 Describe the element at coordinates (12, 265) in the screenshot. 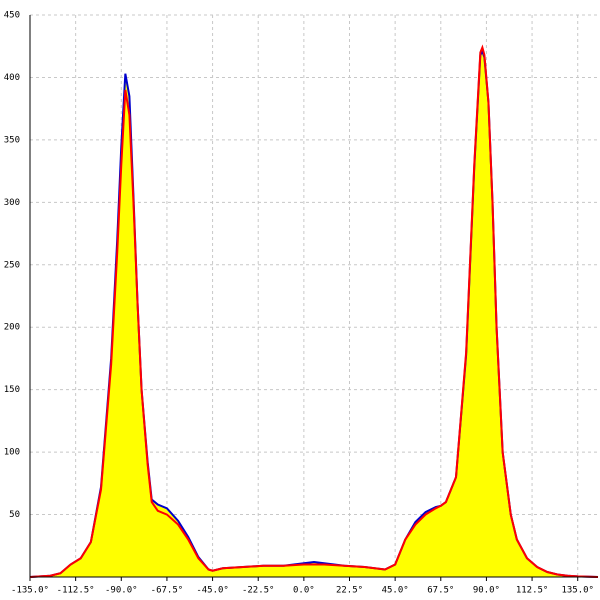

I see `y-tick-label: 250` at that location.